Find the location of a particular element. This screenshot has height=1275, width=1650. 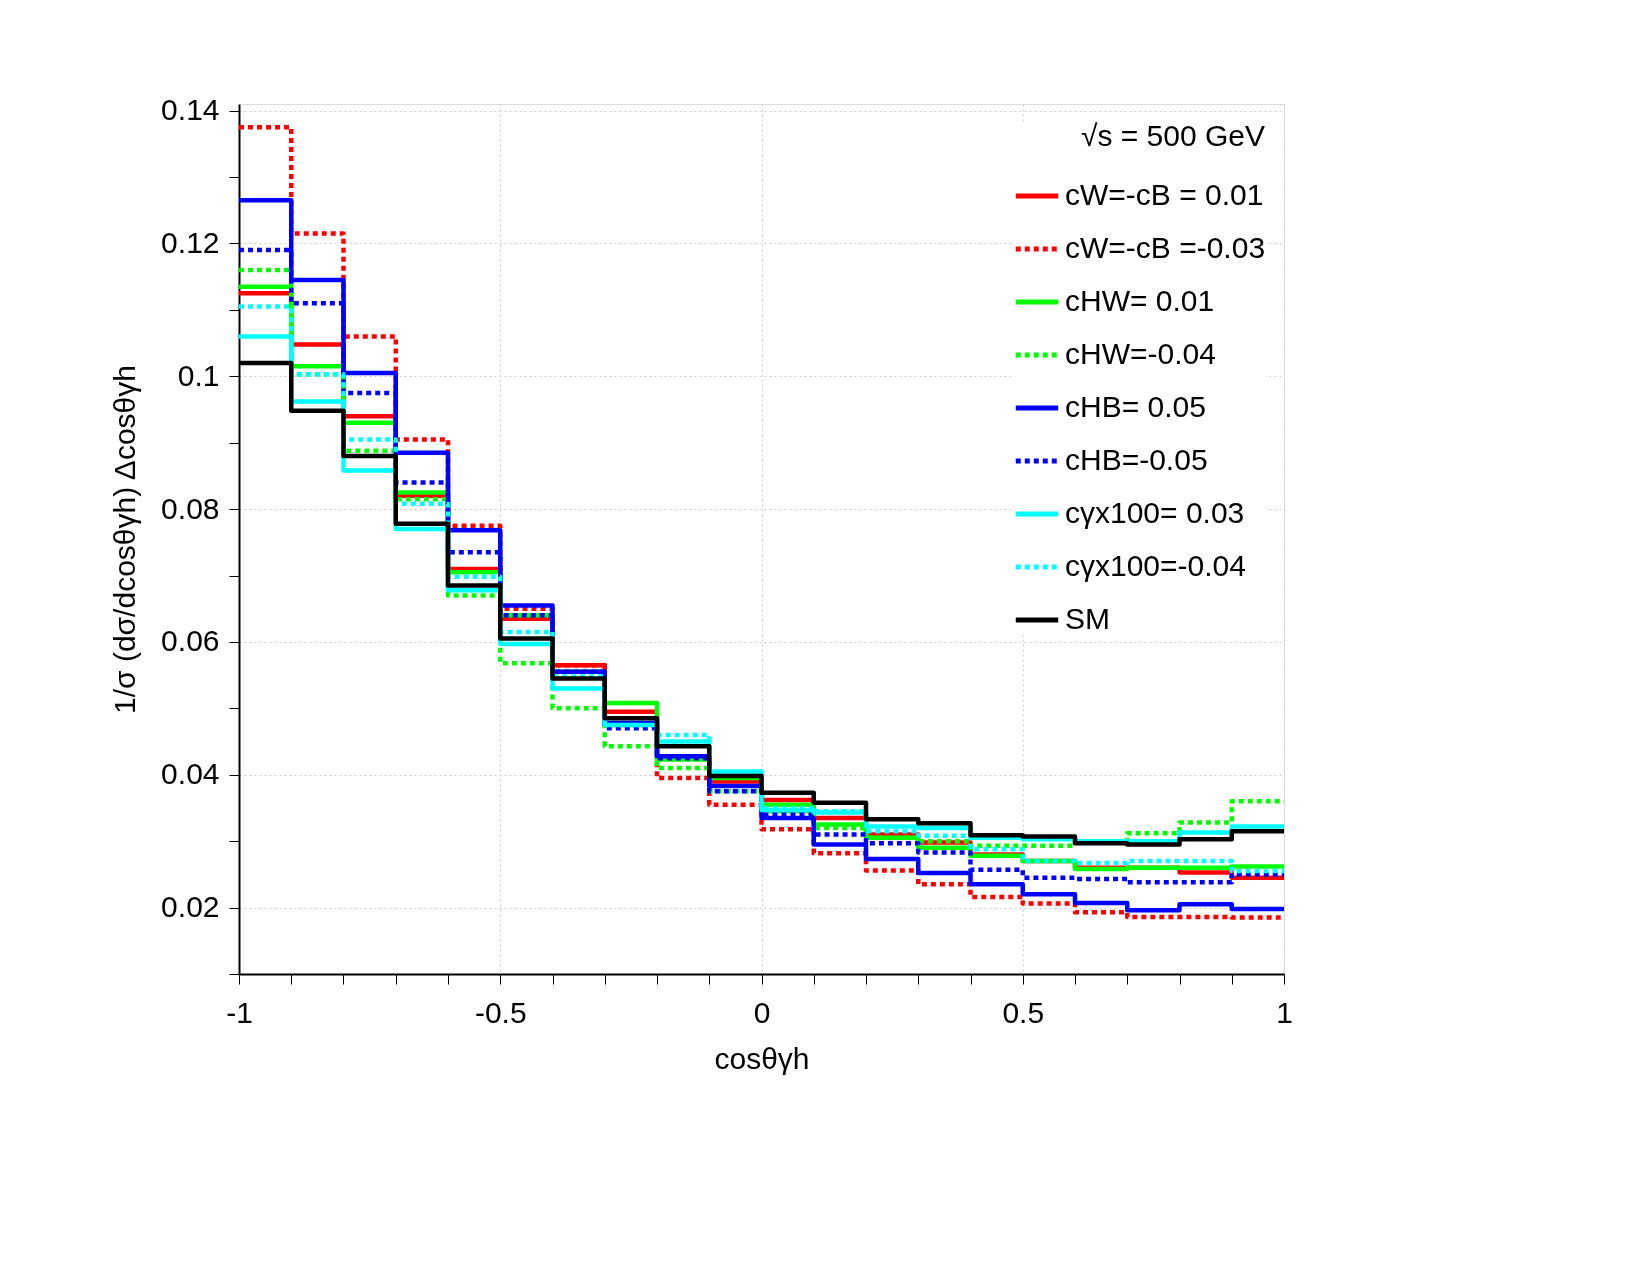

x-tick-label: -0.5 is located at coordinates (500, 1012).